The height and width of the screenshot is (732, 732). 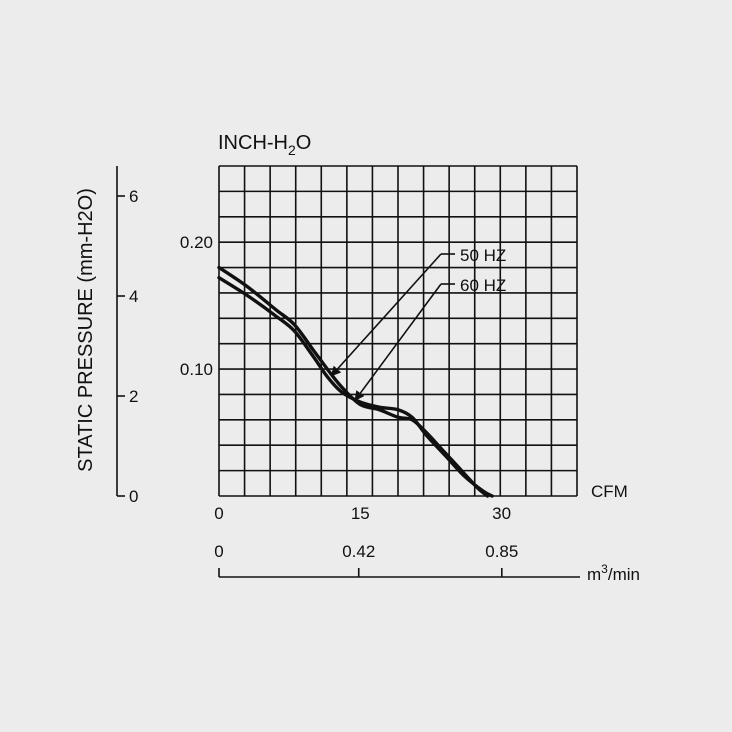 What do you see at coordinates (133, 296) in the screenshot?
I see `secondary-y-tick-label: 4` at bounding box center [133, 296].